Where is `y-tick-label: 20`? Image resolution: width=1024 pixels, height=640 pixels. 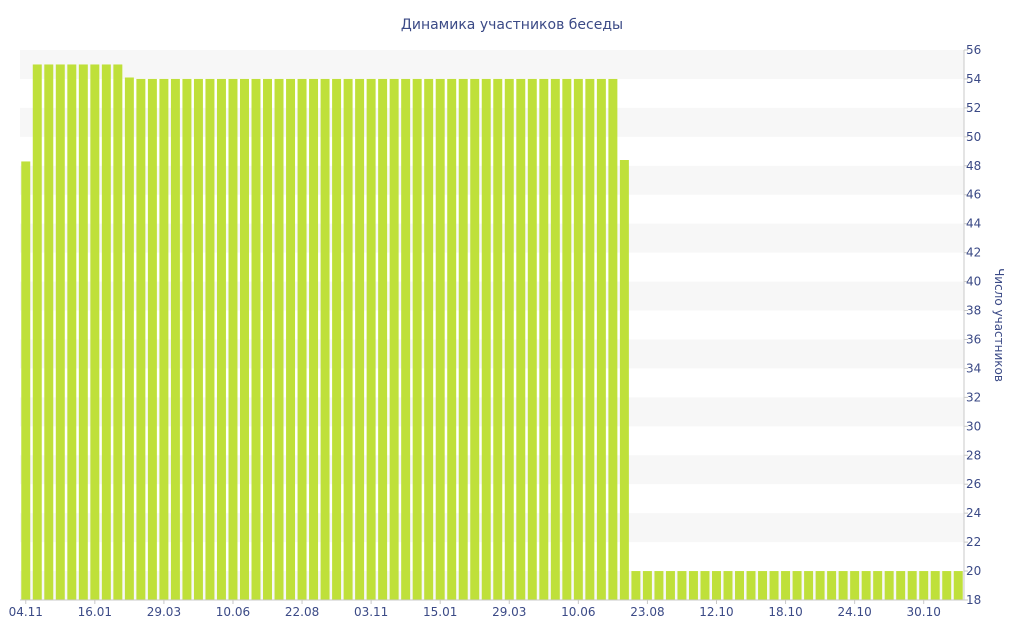
y-tick-label: 20 is located at coordinates (973, 571).